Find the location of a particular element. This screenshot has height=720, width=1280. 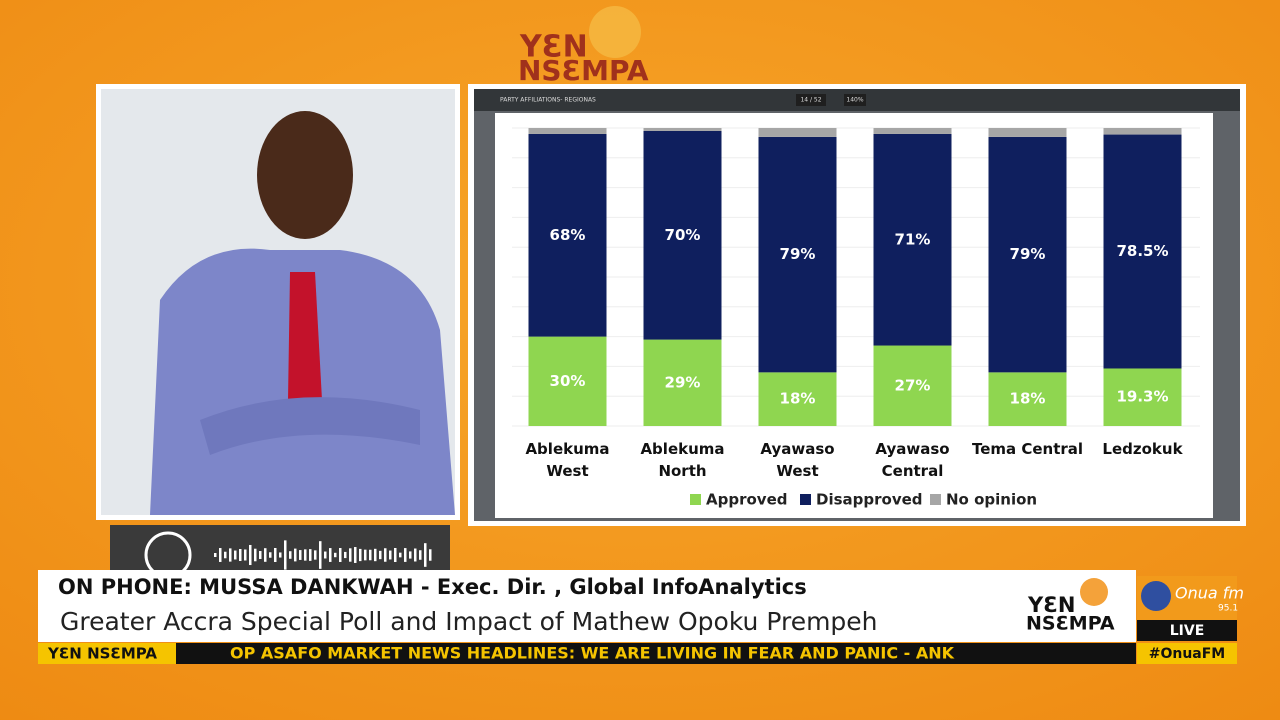

x-tick-label: Tema Central is located at coordinates (1027, 449).